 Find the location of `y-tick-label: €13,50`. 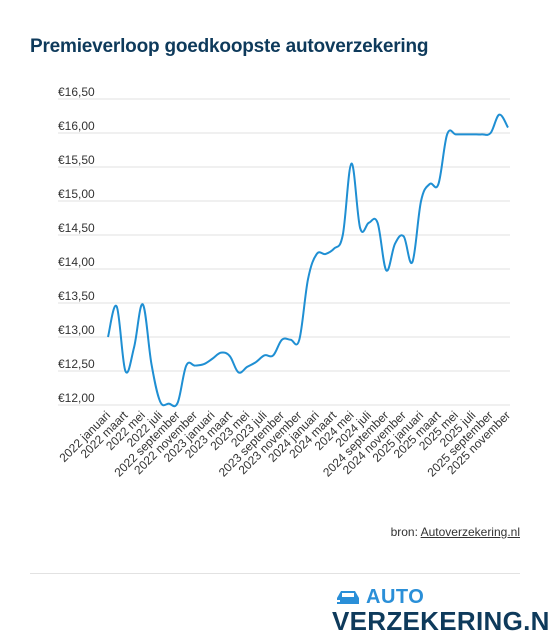

y-tick-label: €13,50 is located at coordinates (76, 296).